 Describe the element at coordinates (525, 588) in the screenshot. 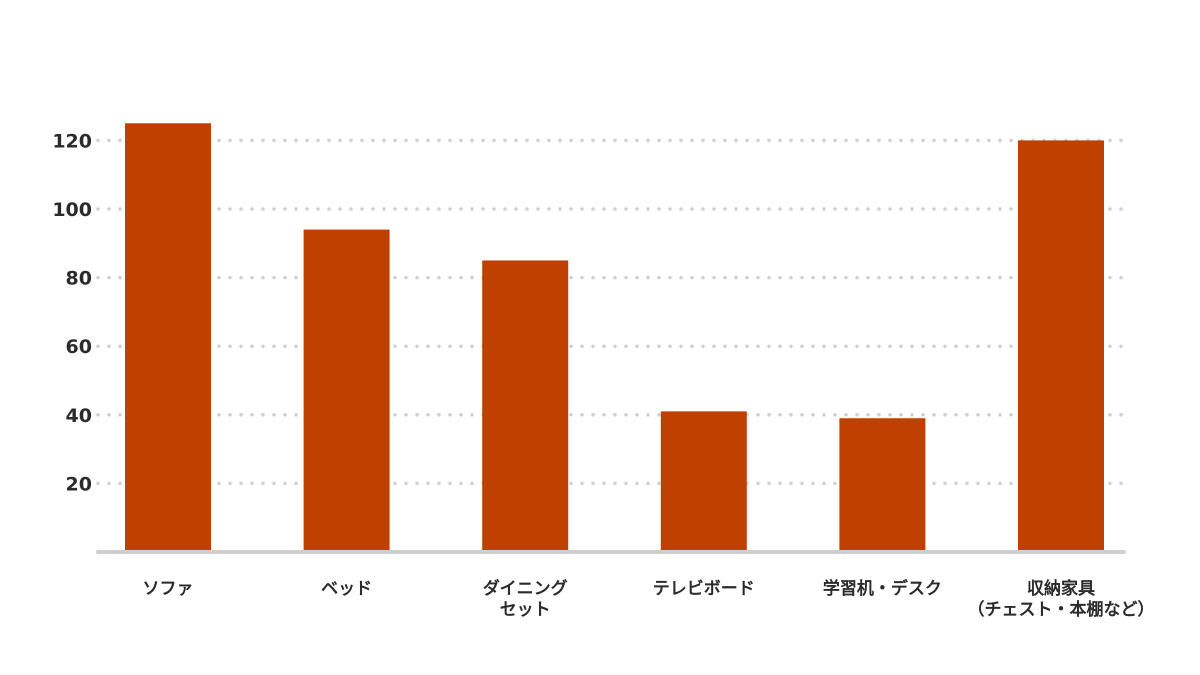

I see `category-label-2-line-0: ダイニング` at that location.